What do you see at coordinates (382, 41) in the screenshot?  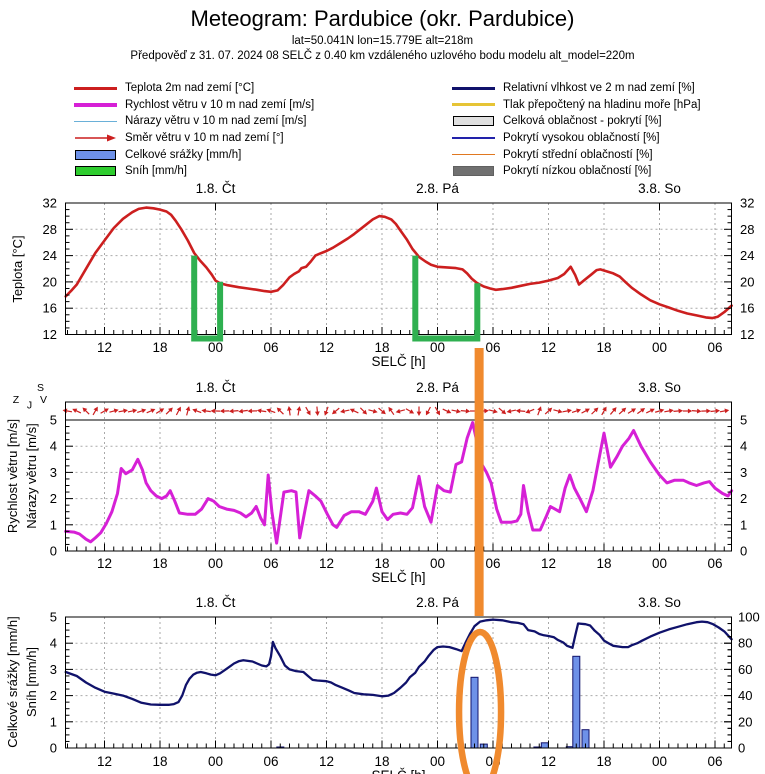 I see `subtitle-coordinates: lat=50.041N lon=15.779E alt=218m` at bounding box center [382, 41].